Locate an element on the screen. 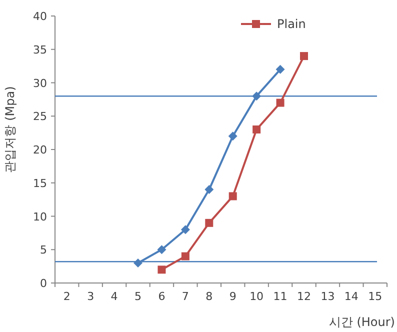 The width and height of the screenshot is (397, 332). x-tick-label: 6 is located at coordinates (162, 296).